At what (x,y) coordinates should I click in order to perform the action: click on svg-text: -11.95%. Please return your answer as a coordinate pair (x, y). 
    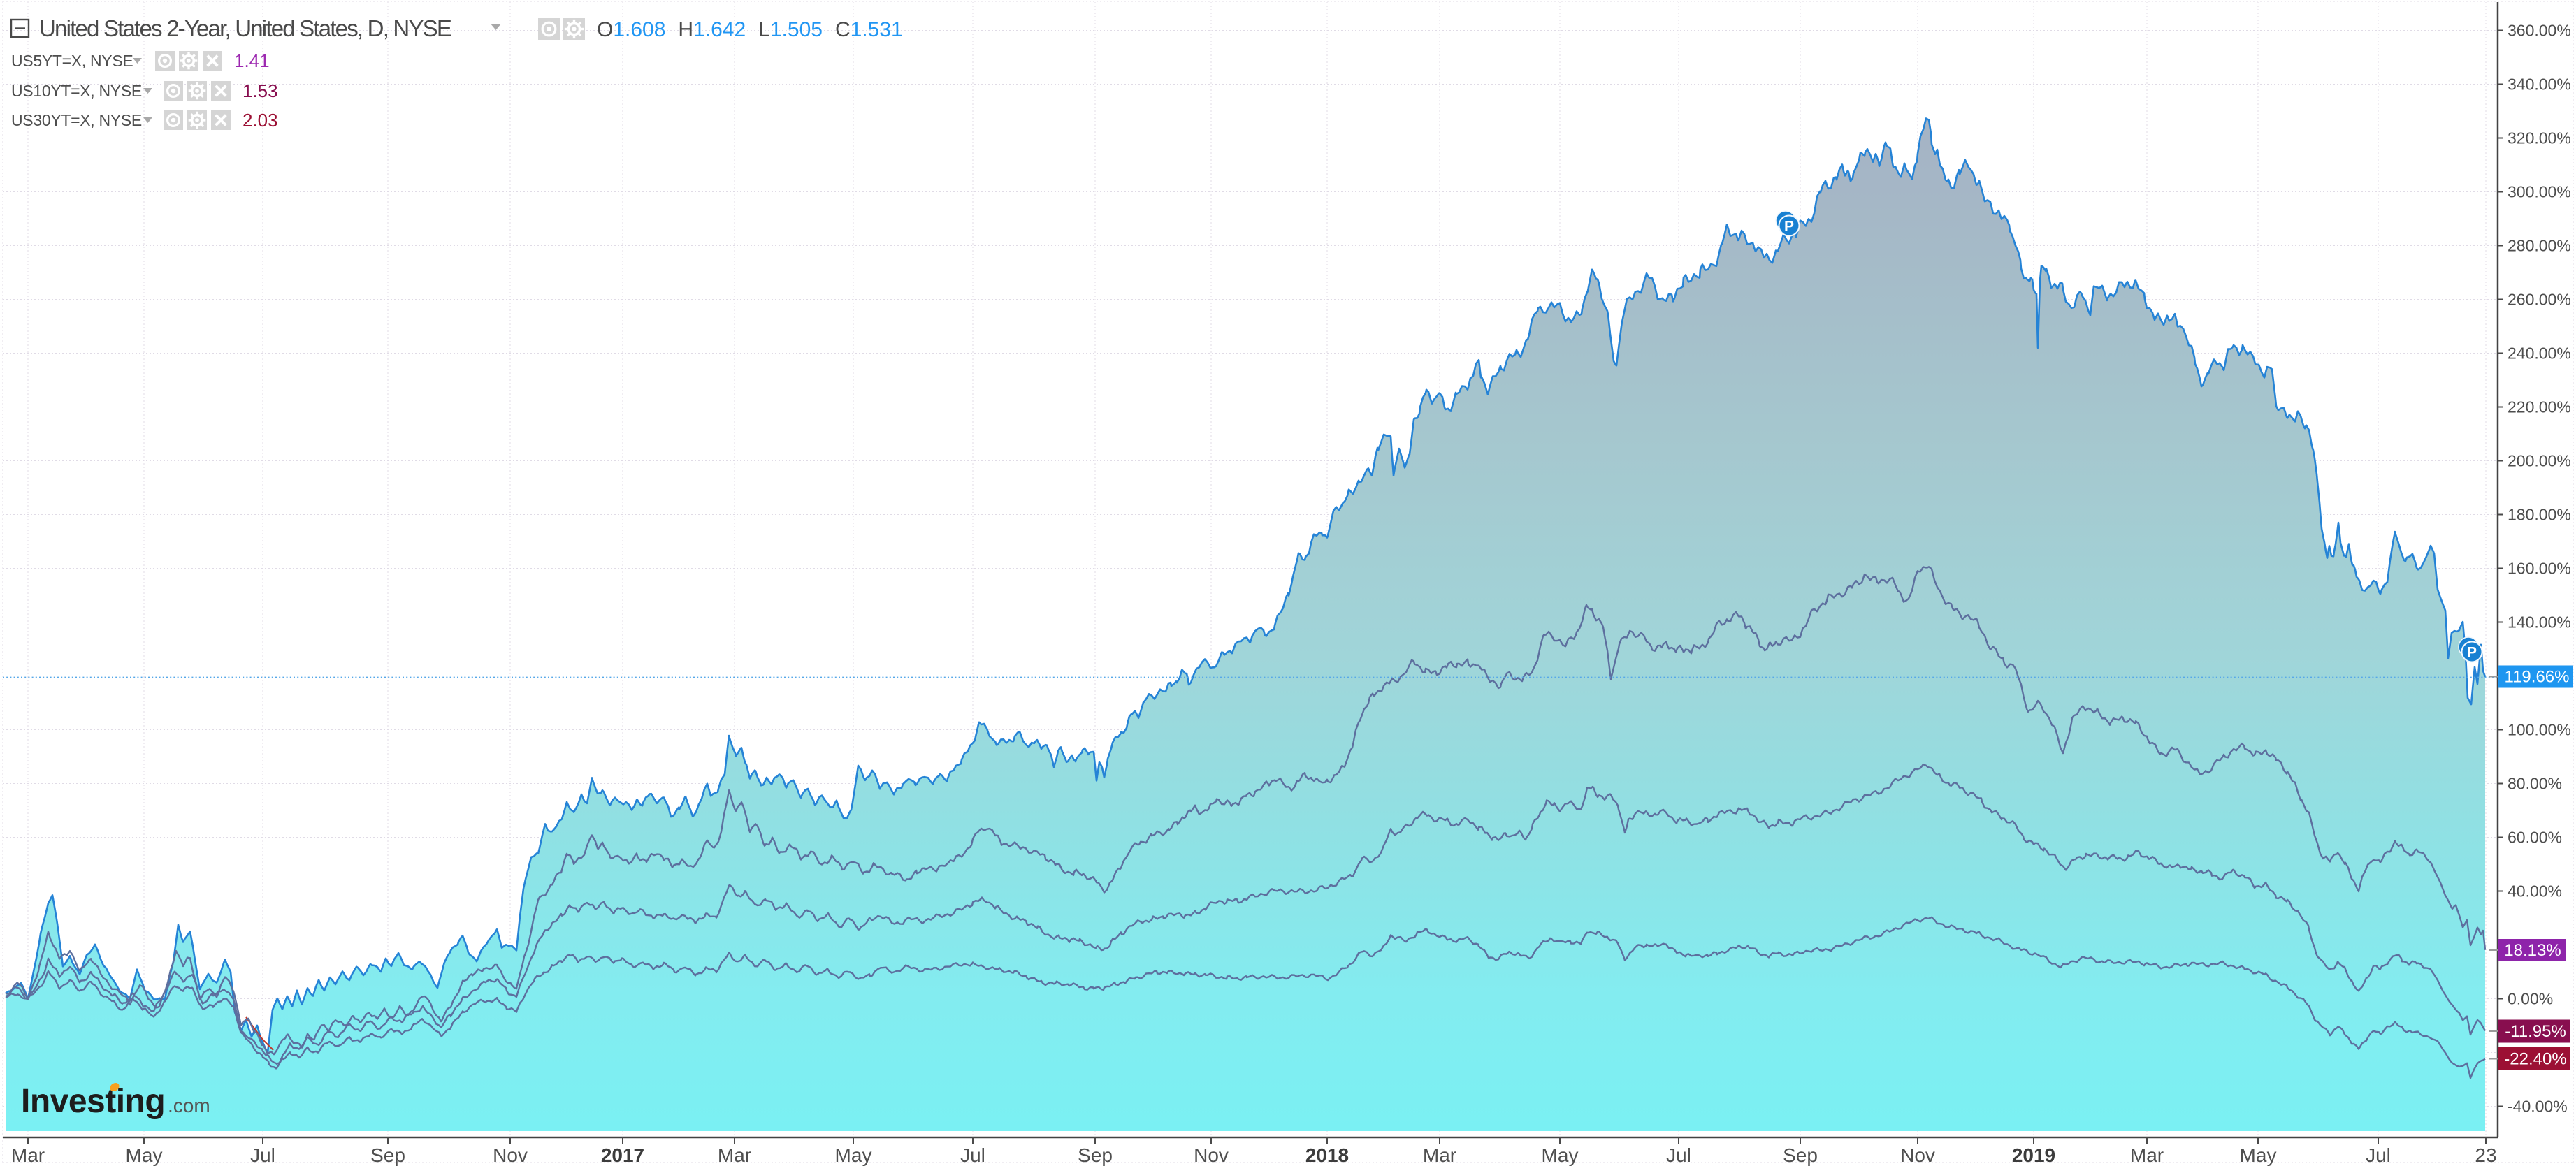
    Looking at the image, I should click on (2535, 1031).